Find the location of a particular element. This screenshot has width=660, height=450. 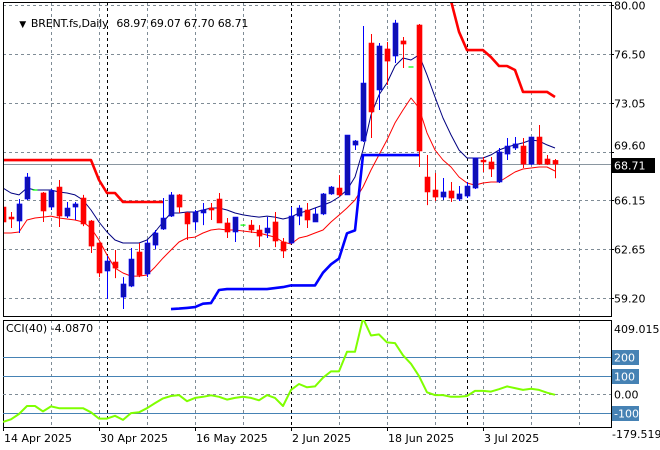

time-axis-label: 14 Apr 2025 is located at coordinates (38, 438).